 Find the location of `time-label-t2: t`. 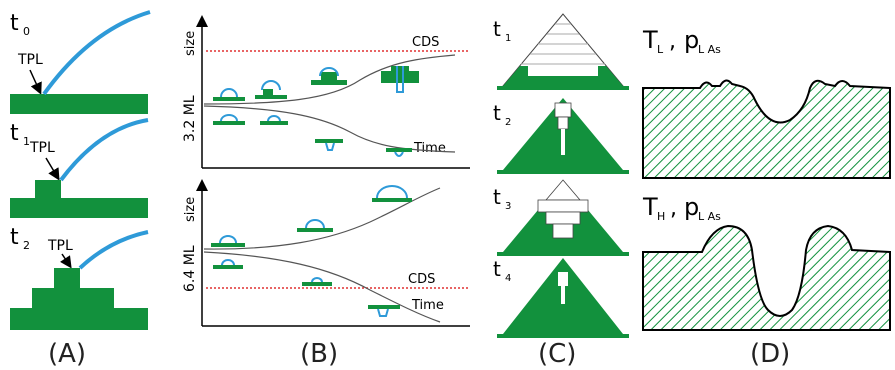

time-label-t2: t is located at coordinates (14, 237).